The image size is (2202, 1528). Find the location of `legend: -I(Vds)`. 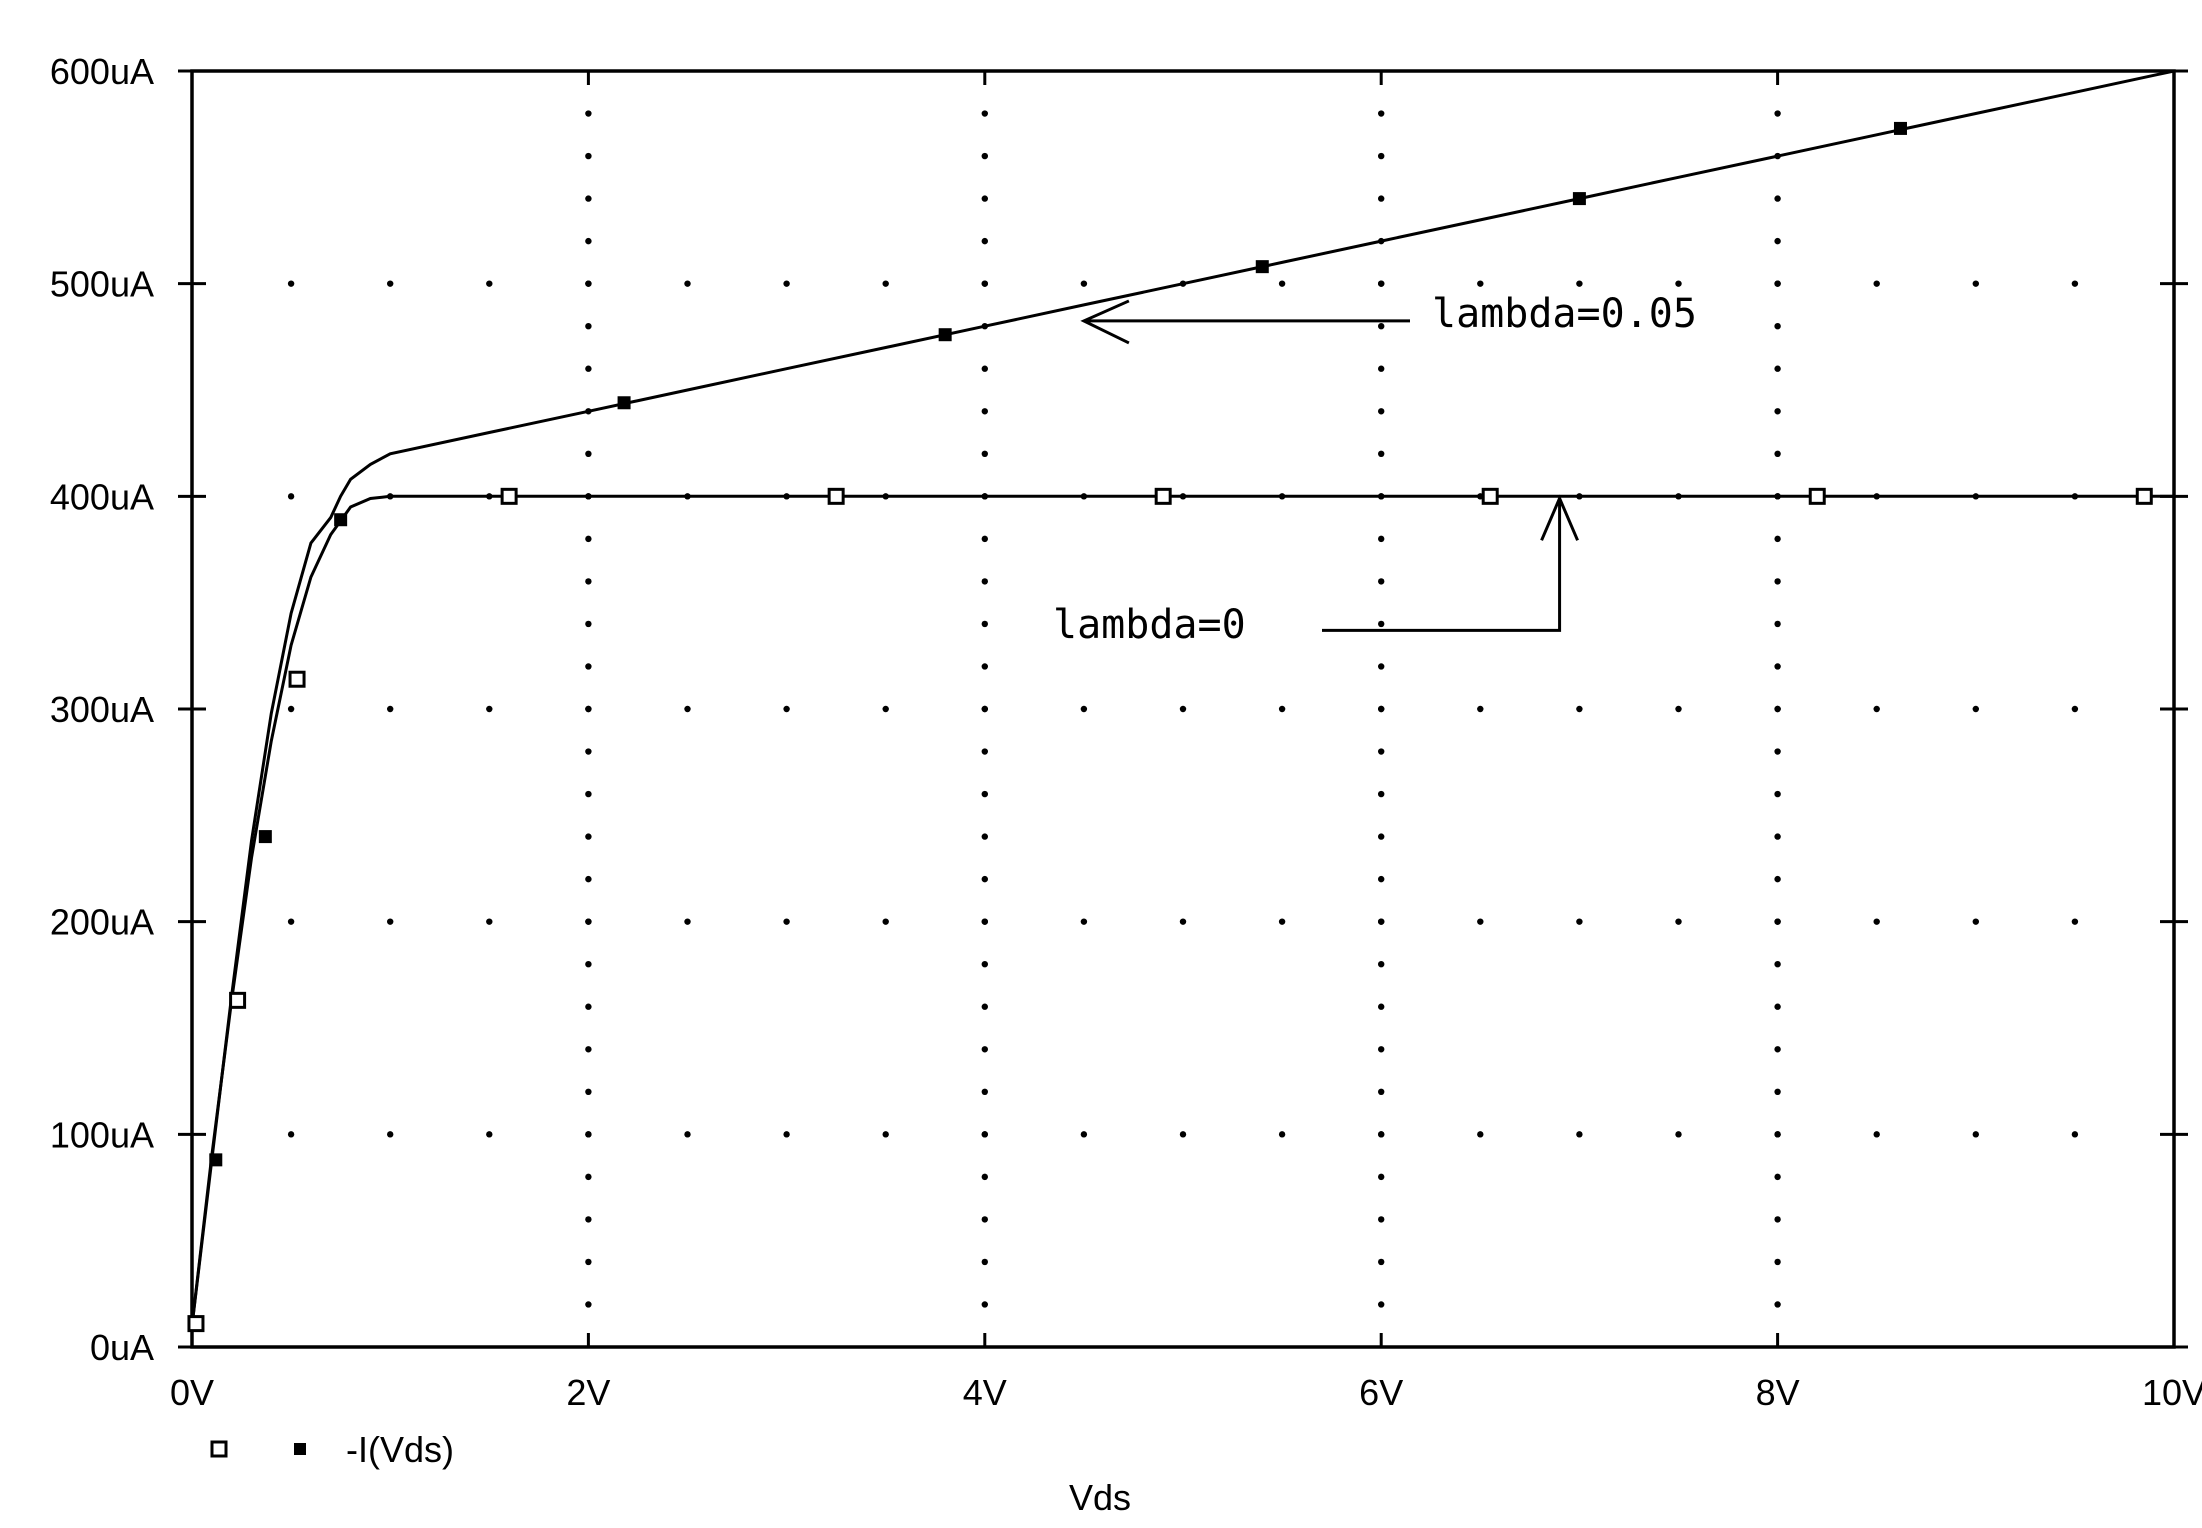

legend: -I(Vds) is located at coordinates (332, 1449).